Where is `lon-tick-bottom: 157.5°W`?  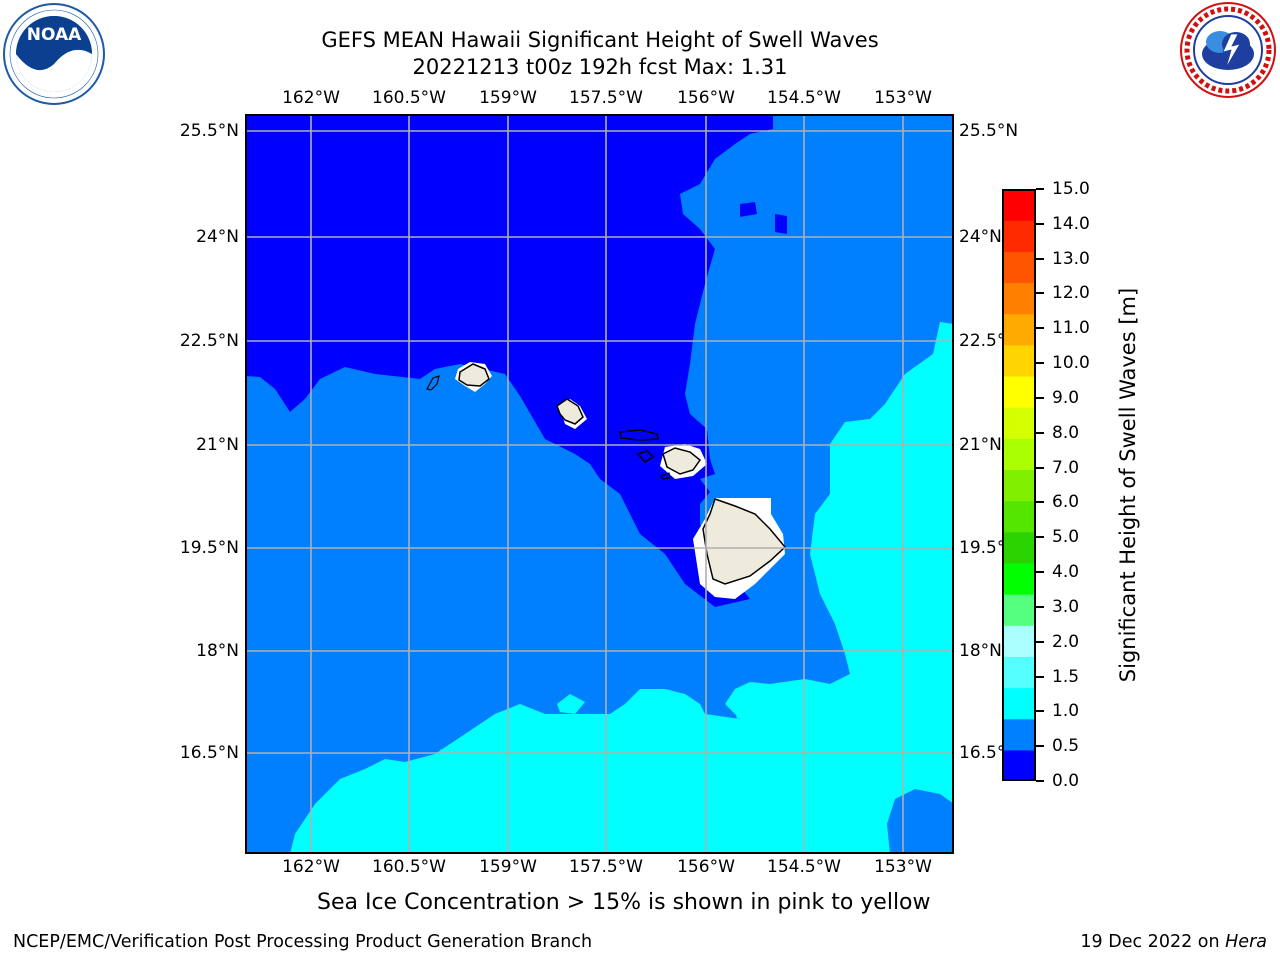 lon-tick-bottom: 157.5°W is located at coordinates (606, 867).